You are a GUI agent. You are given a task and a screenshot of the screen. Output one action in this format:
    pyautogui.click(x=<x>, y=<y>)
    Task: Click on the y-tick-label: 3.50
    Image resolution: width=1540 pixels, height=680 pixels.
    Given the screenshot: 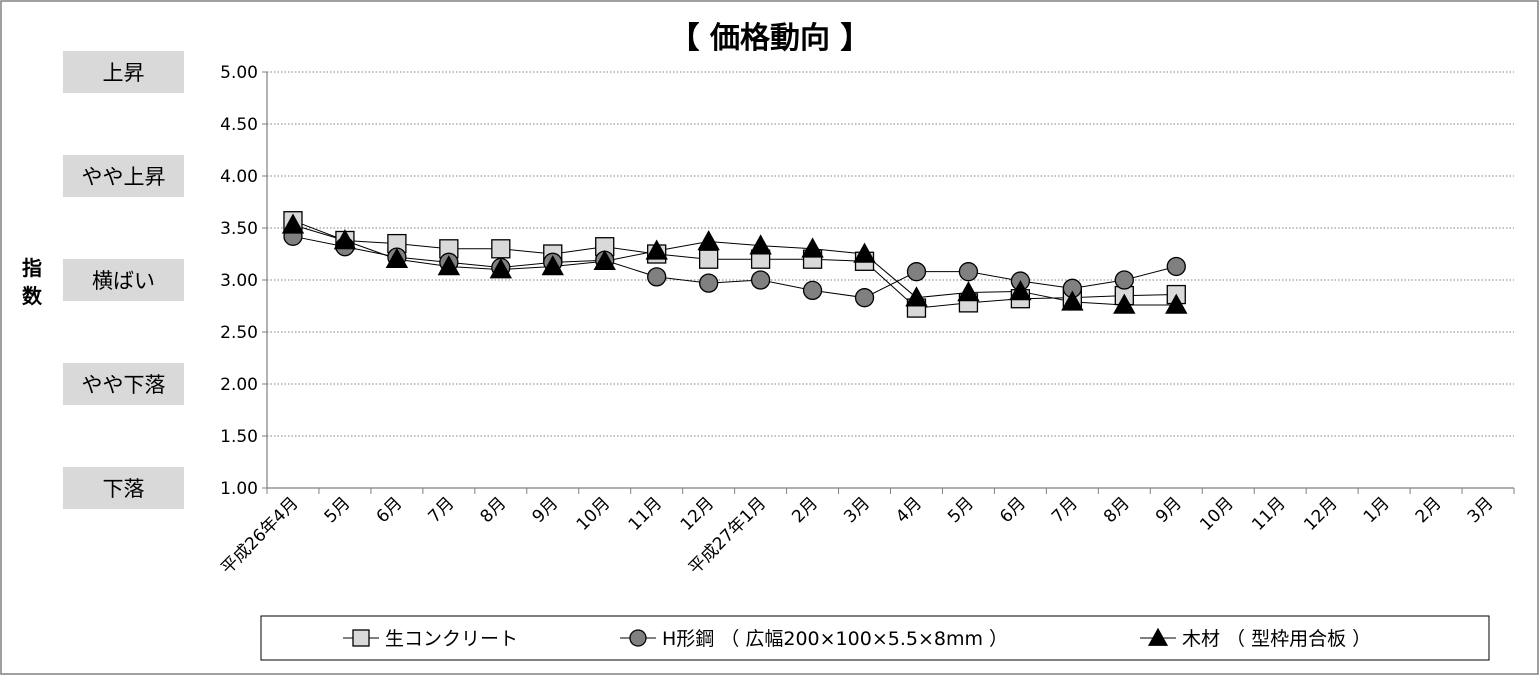 What is the action you would take?
    pyautogui.click(x=239, y=229)
    